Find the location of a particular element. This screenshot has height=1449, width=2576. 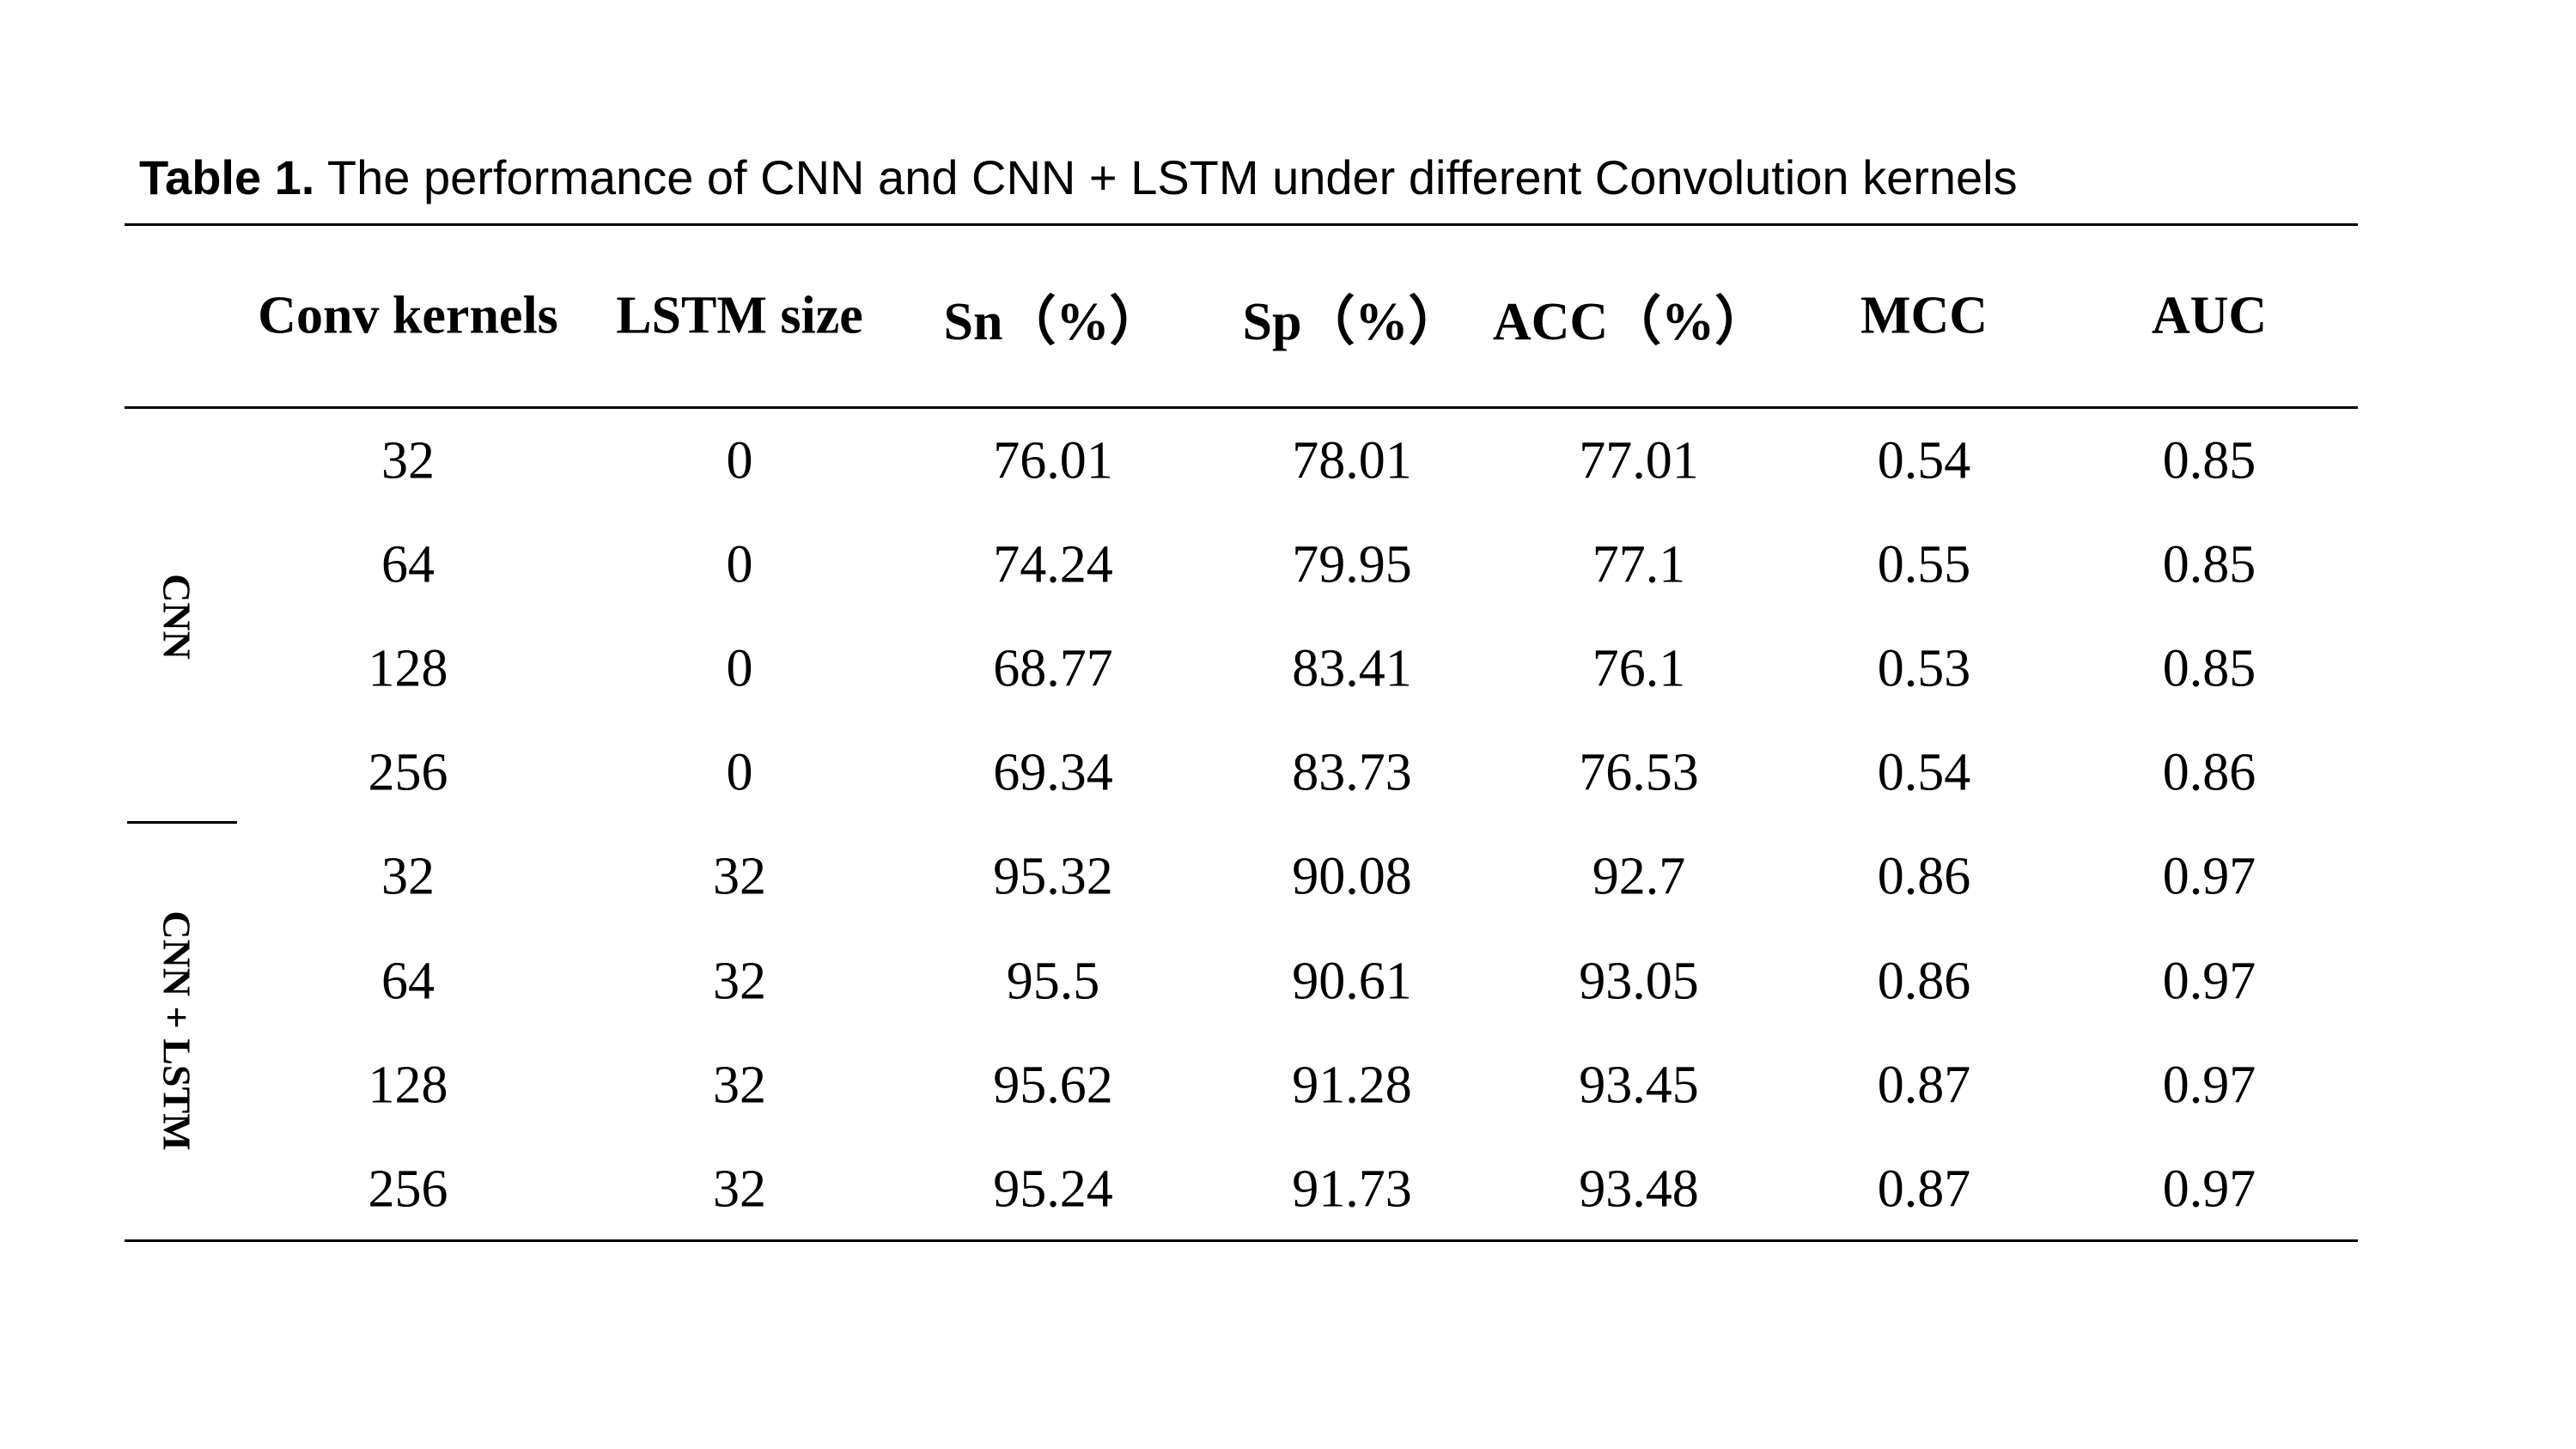

table-cell: 90.61 is located at coordinates (1352, 982).